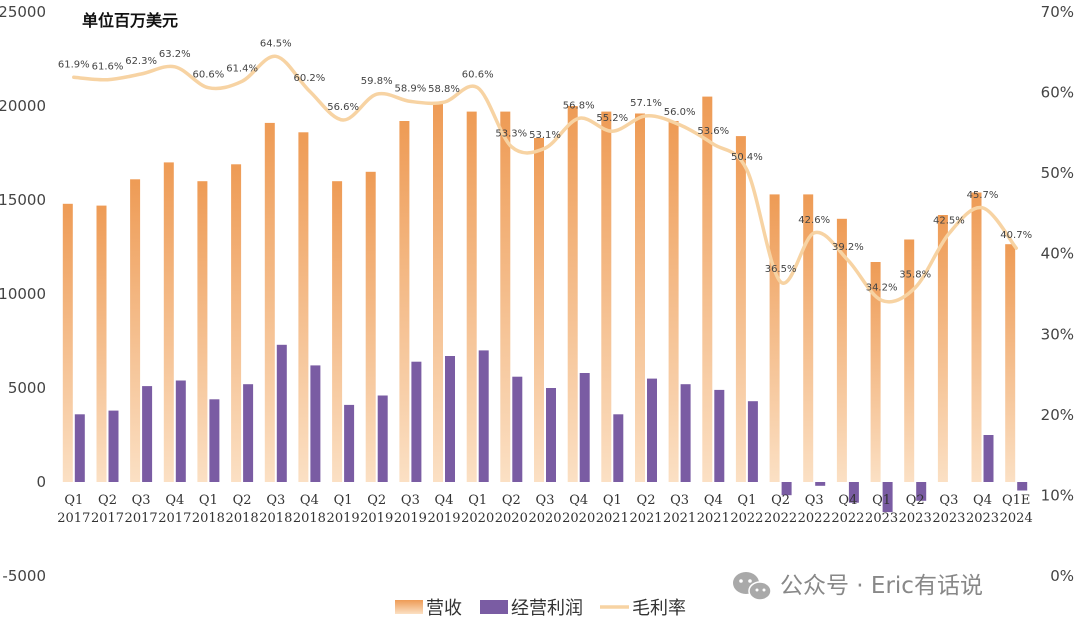  I want to click on gross-margin-label: 53.6%, so click(713, 131).